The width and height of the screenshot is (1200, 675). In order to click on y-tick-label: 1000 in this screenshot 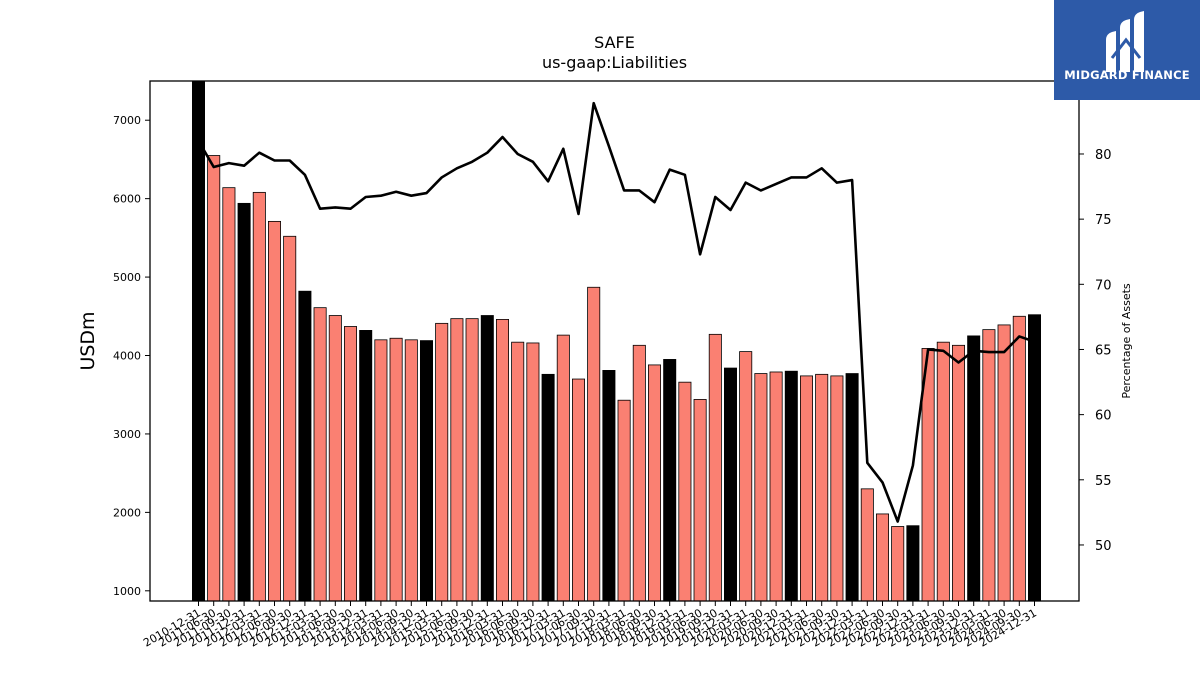, I will do `click(127, 591)`.